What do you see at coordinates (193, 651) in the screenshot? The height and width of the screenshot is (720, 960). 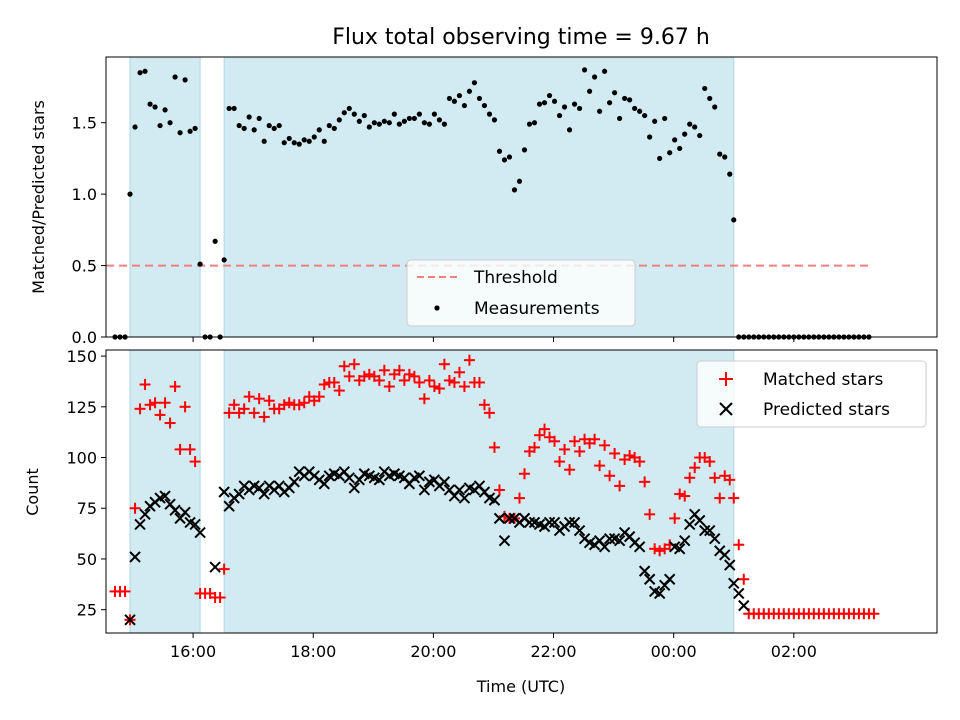 I see `x-tick-label-0: 16:00` at bounding box center [193, 651].